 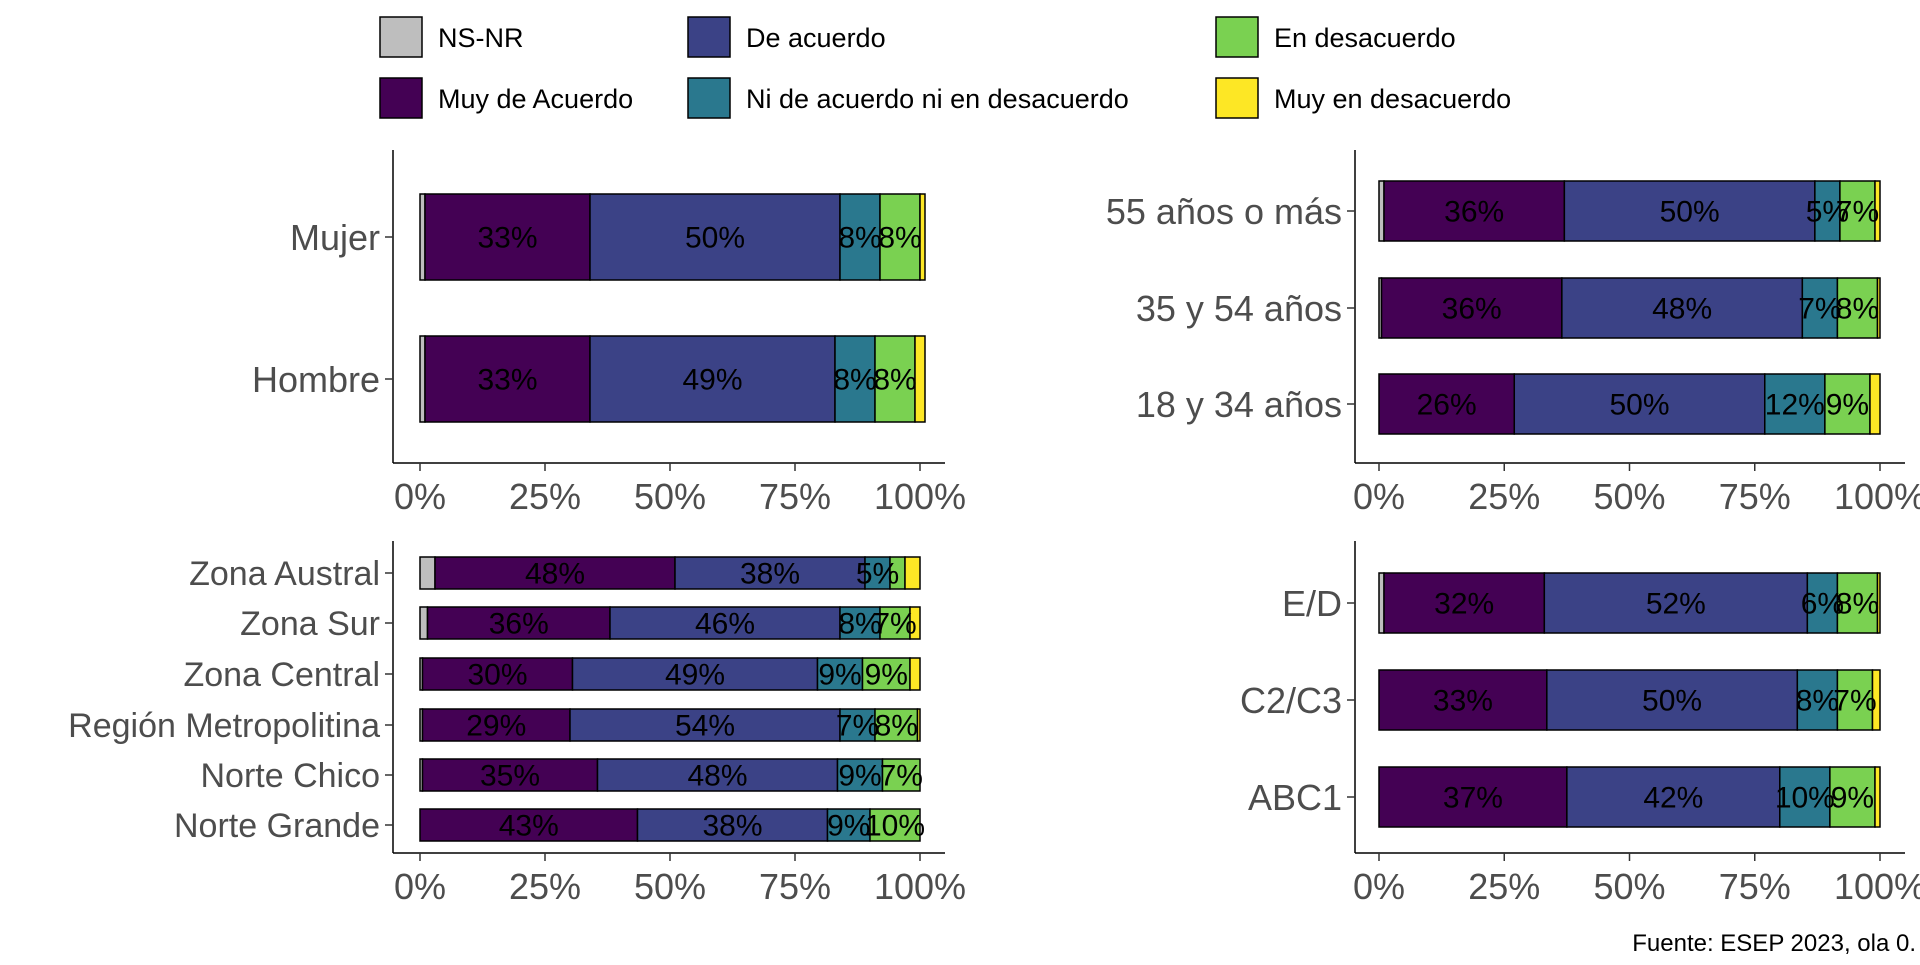 I want to click on data-label: 32%, so click(x=1464, y=604).